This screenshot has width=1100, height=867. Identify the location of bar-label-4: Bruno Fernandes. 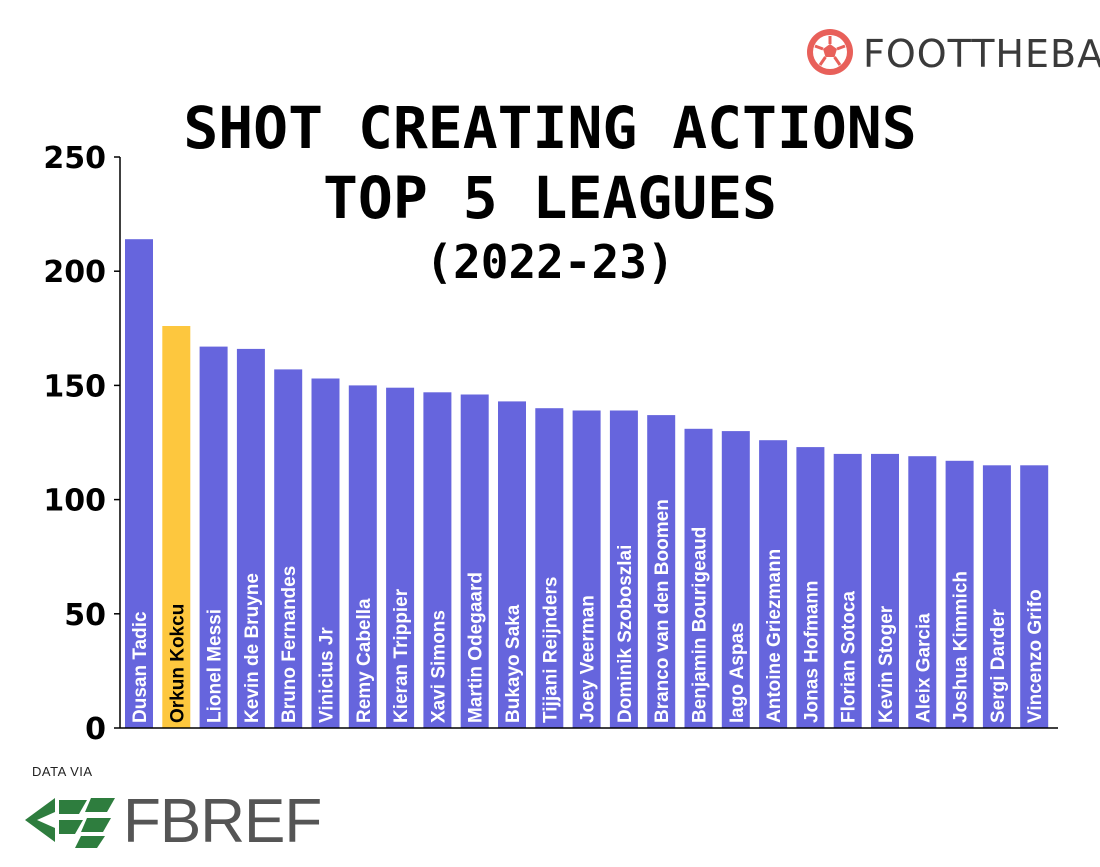
(289, 644).